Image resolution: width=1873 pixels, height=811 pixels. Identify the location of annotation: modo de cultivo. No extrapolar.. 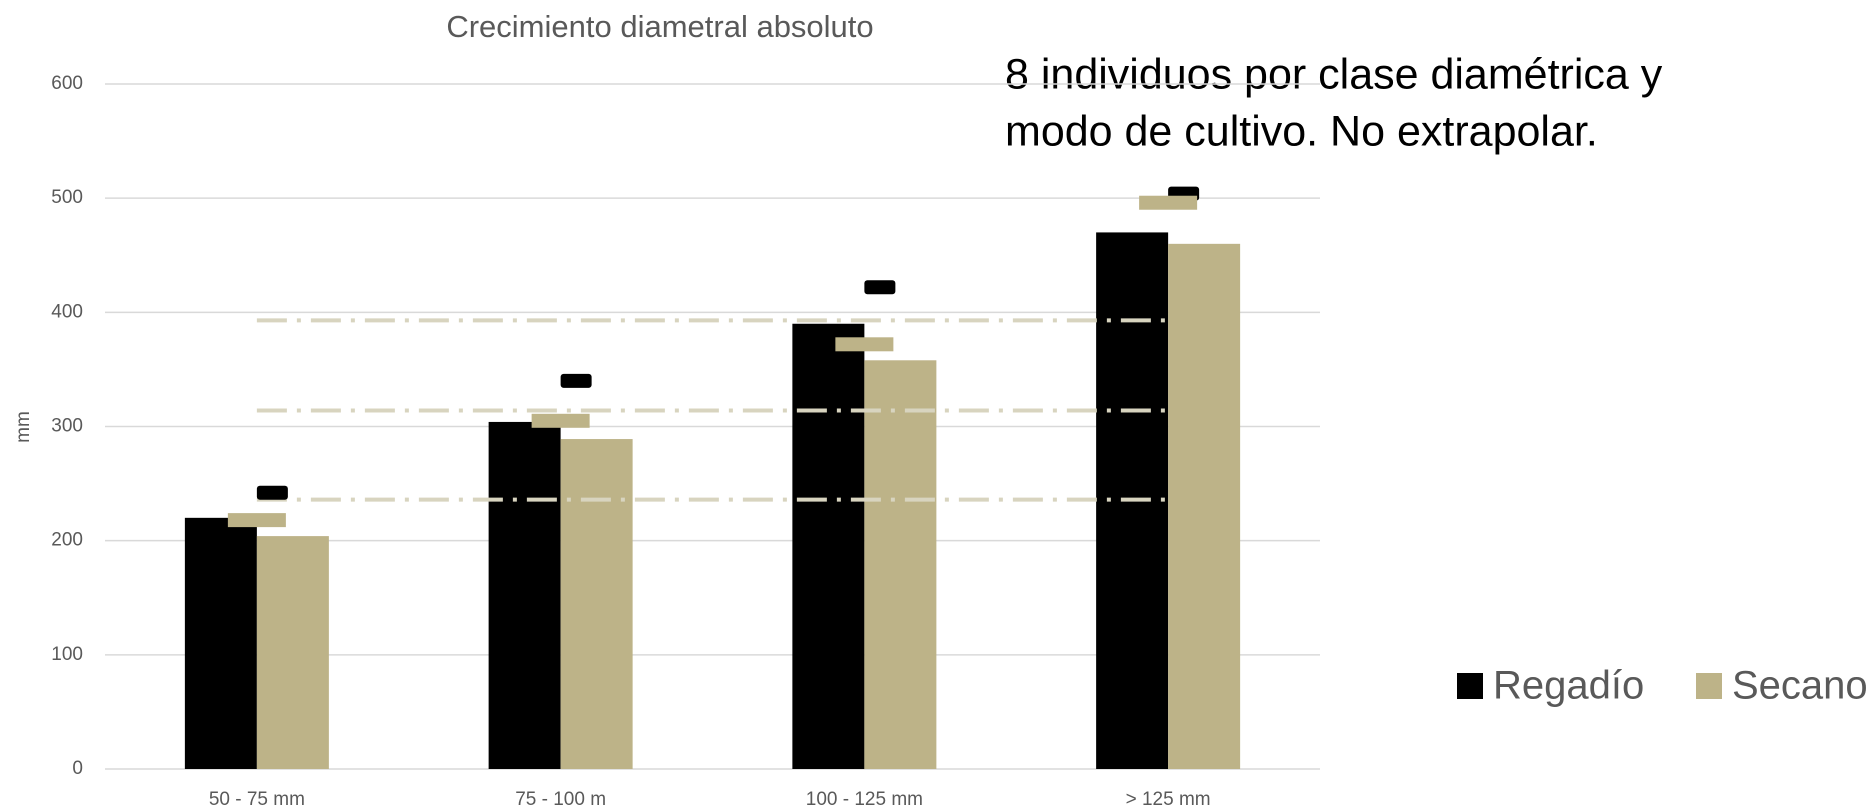
(1301, 131).